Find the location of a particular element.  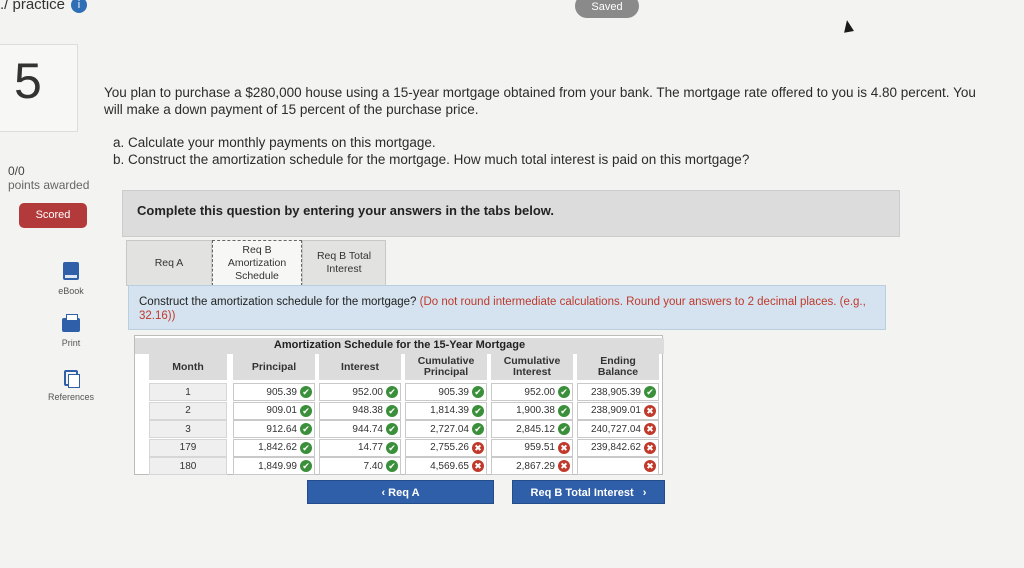

principal-input: 909.01 ✔ is located at coordinates (274, 410).